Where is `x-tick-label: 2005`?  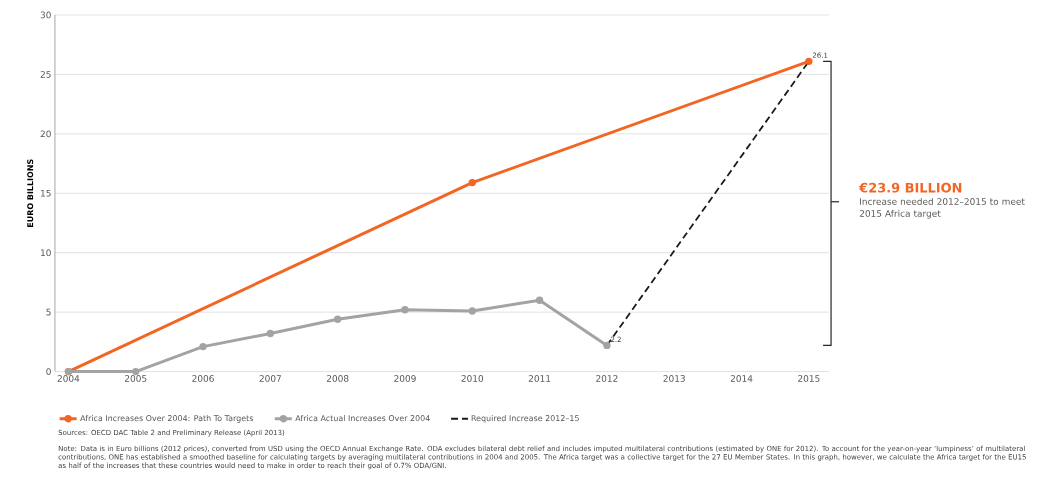
x-tick-label: 2005 is located at coordinates (135, 378).